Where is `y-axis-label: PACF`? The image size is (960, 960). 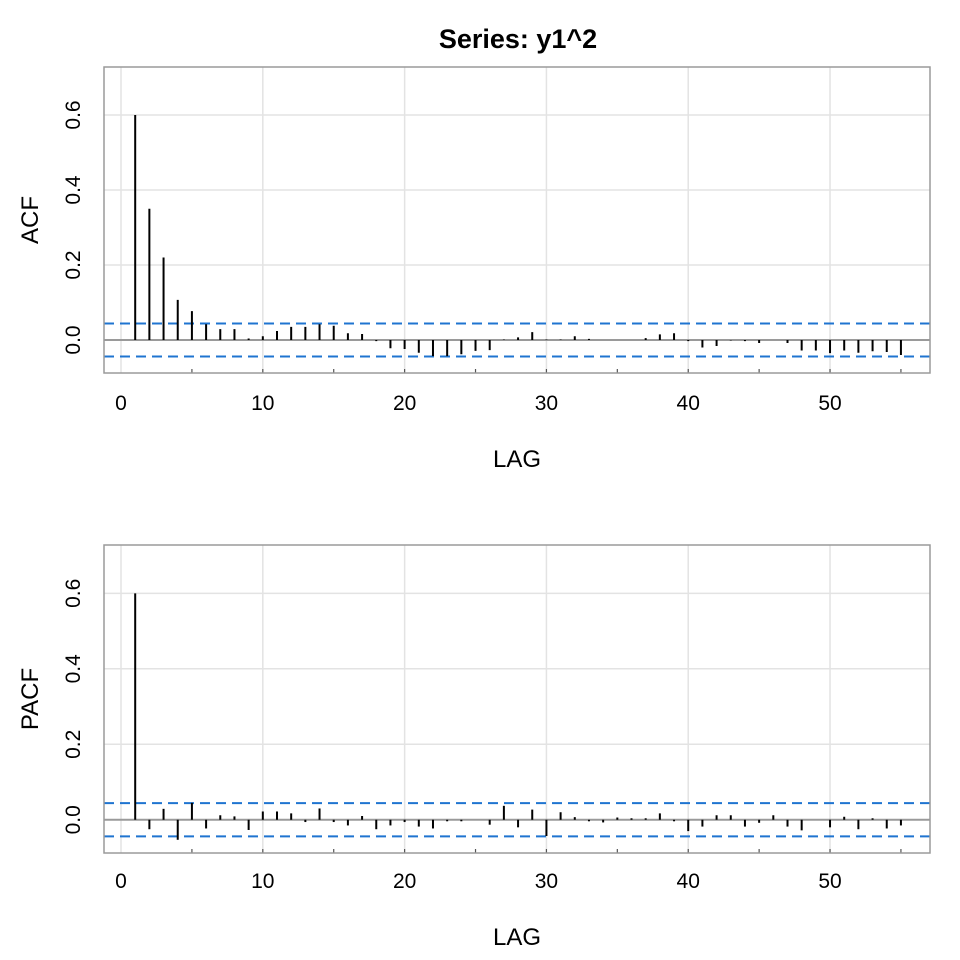 y-axis-label: PACF is located at coordinates (30, 699).